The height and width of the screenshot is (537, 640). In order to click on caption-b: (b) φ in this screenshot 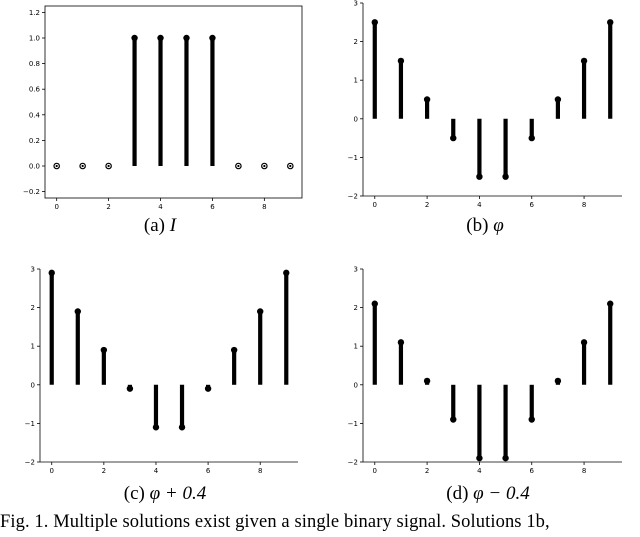, I will do `click(485, 226)`.